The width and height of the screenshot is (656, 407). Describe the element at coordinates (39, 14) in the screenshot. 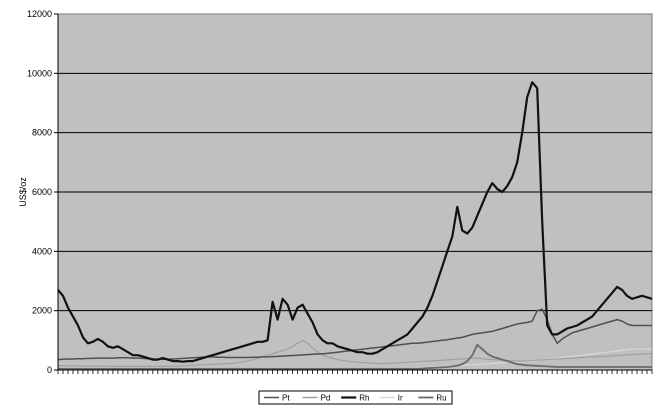

I see `y-tick-label: 12000` at that location.